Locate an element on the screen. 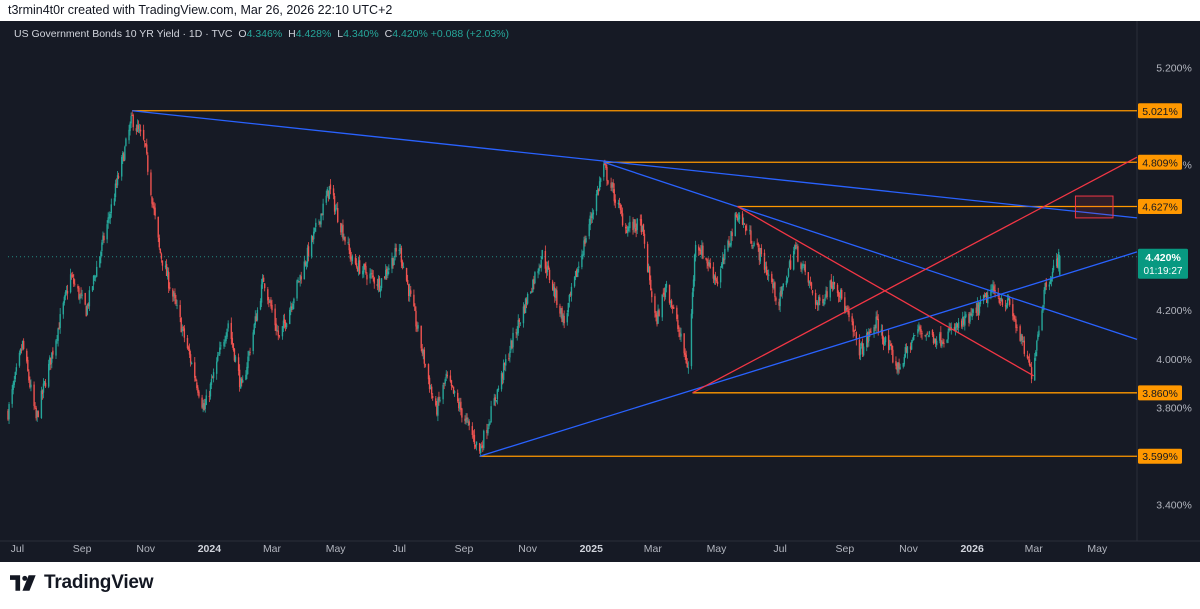 The height and width of the screenshot is (609, 1200). y-tick-label: 4.200% is located at coordinates (1174, 311).